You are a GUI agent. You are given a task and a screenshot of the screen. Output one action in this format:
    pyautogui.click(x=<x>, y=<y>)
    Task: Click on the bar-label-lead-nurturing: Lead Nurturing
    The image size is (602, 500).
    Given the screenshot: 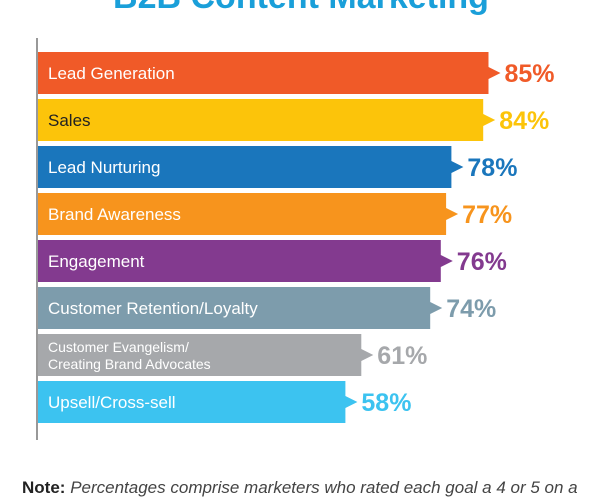 What is the action you would take?
    pyautogui.click(x=104, y=167)
    